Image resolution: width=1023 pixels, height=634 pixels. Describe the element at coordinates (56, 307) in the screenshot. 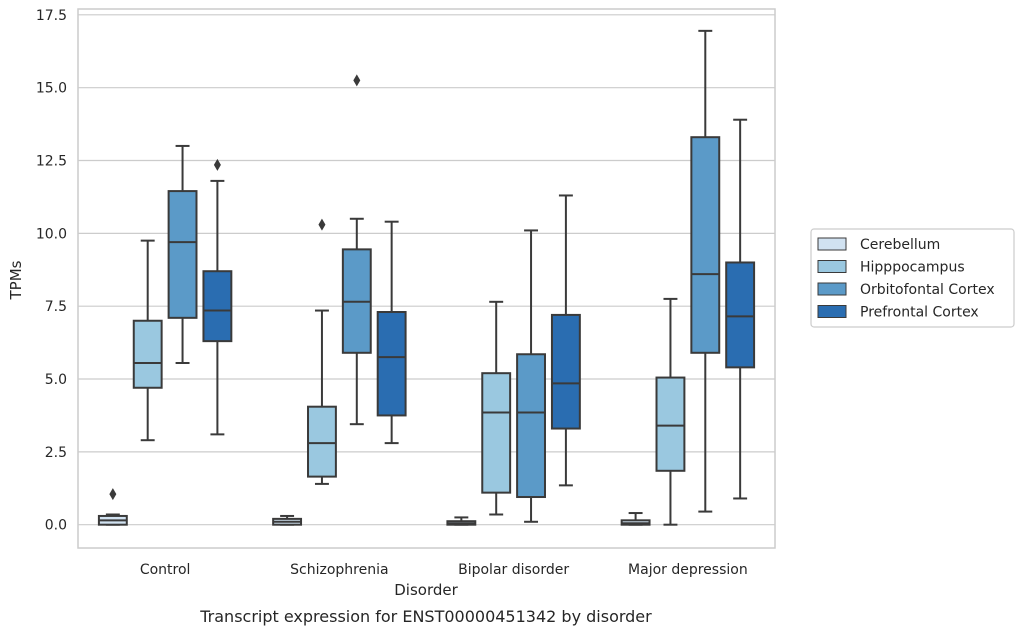

I see `y-tick-label: 7.5` at that location.